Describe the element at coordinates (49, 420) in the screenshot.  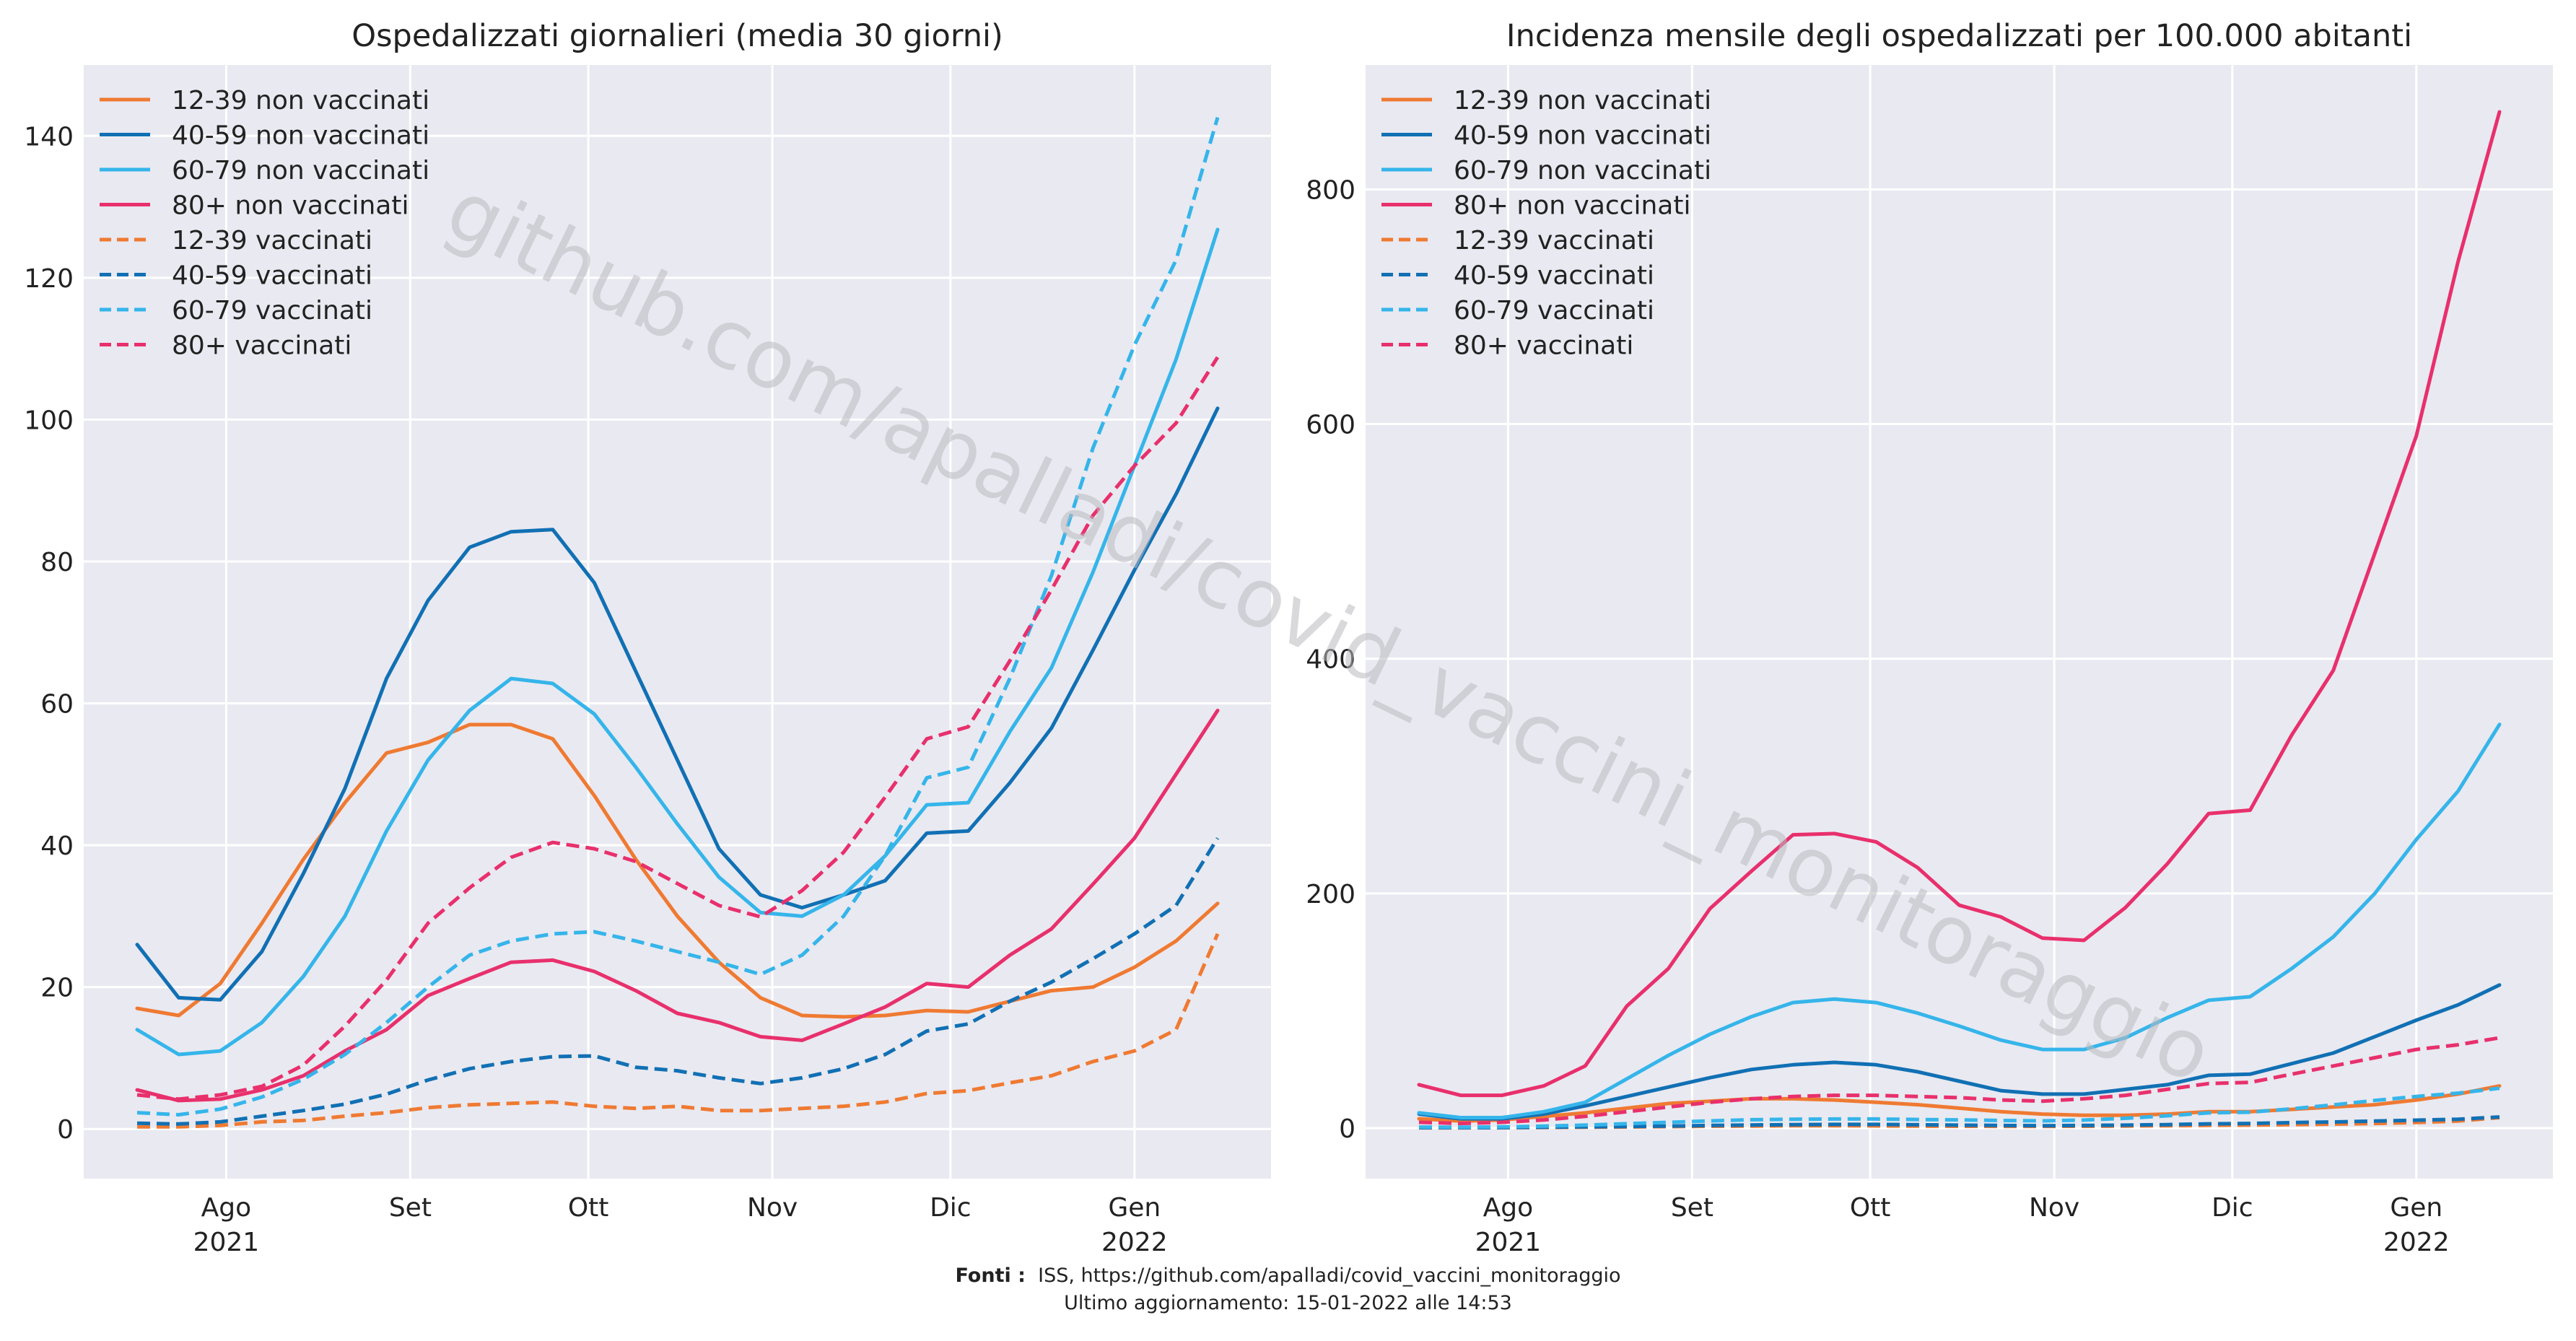
I see `y-tick-label: 100` at that location.